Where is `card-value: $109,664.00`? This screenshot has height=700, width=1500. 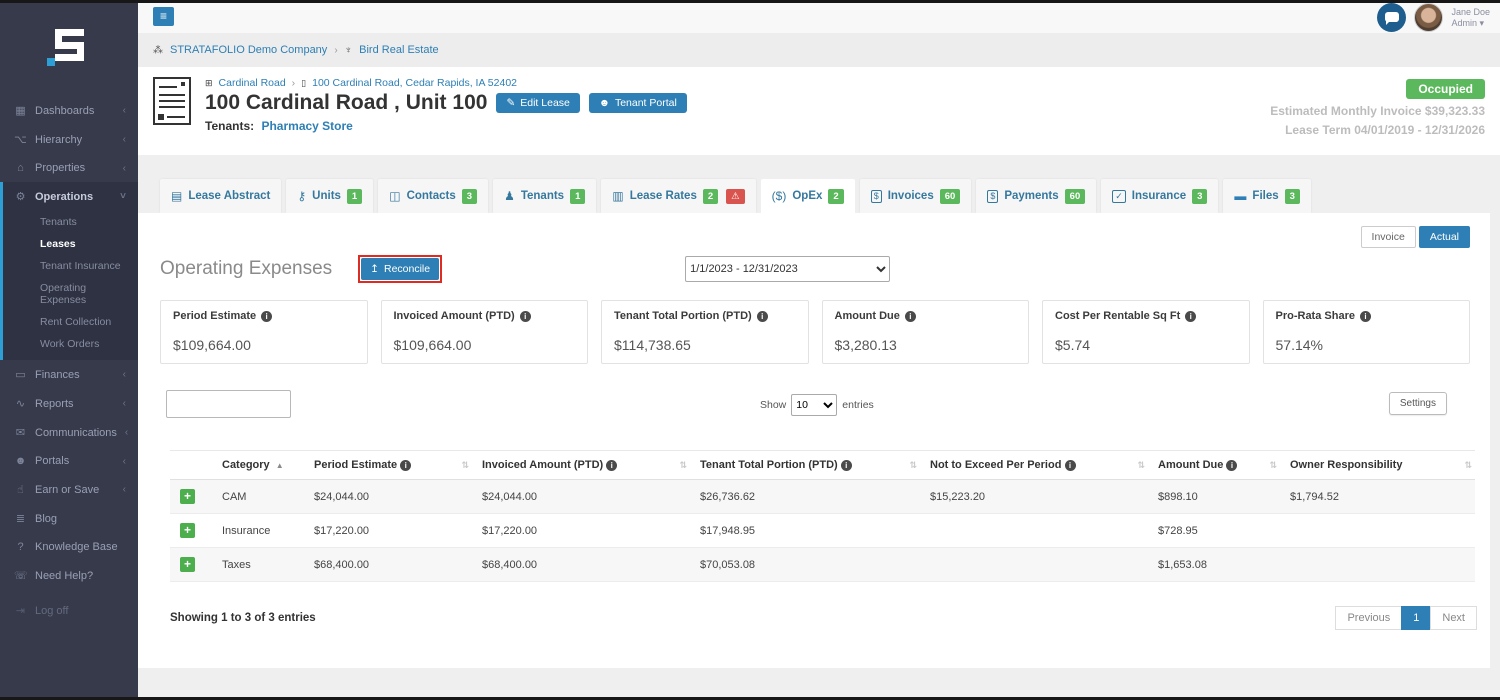 card-value: $109,664.00 is located at coordinates (432, 345).